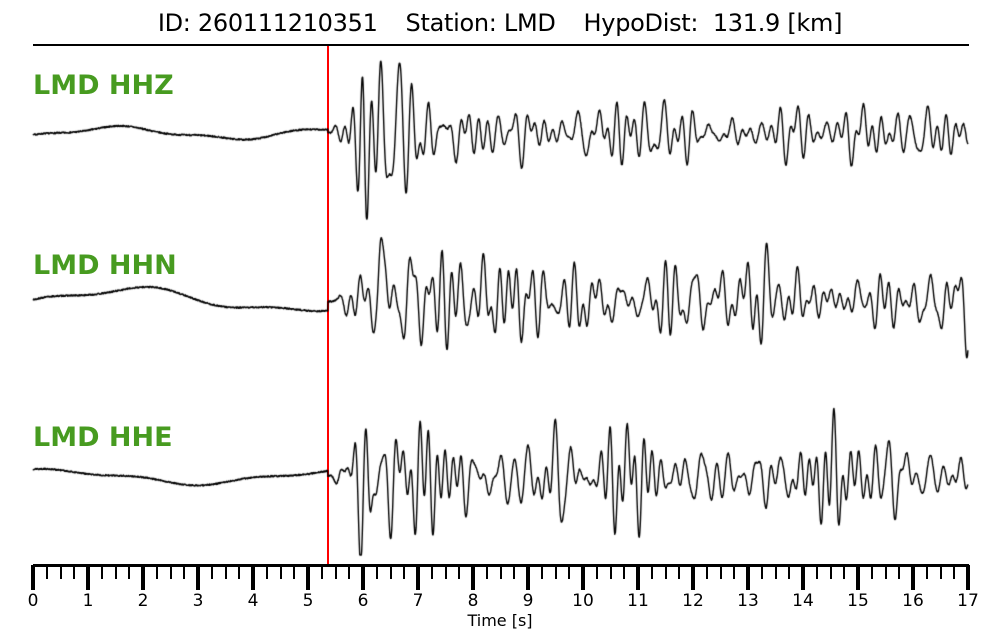  I want to click on tick-label: 7, so click(418, 601).